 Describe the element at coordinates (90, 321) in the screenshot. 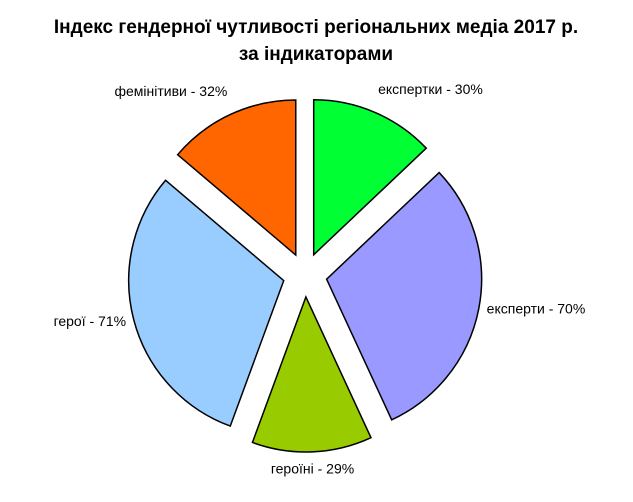

I see `data-label: герої - 71%` at that location.